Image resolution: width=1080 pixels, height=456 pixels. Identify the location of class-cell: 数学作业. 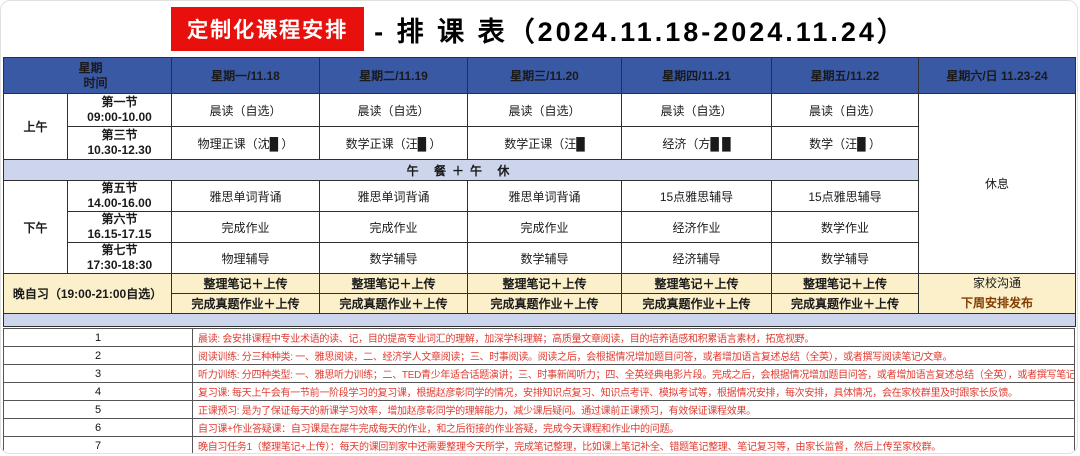
(845, 227).